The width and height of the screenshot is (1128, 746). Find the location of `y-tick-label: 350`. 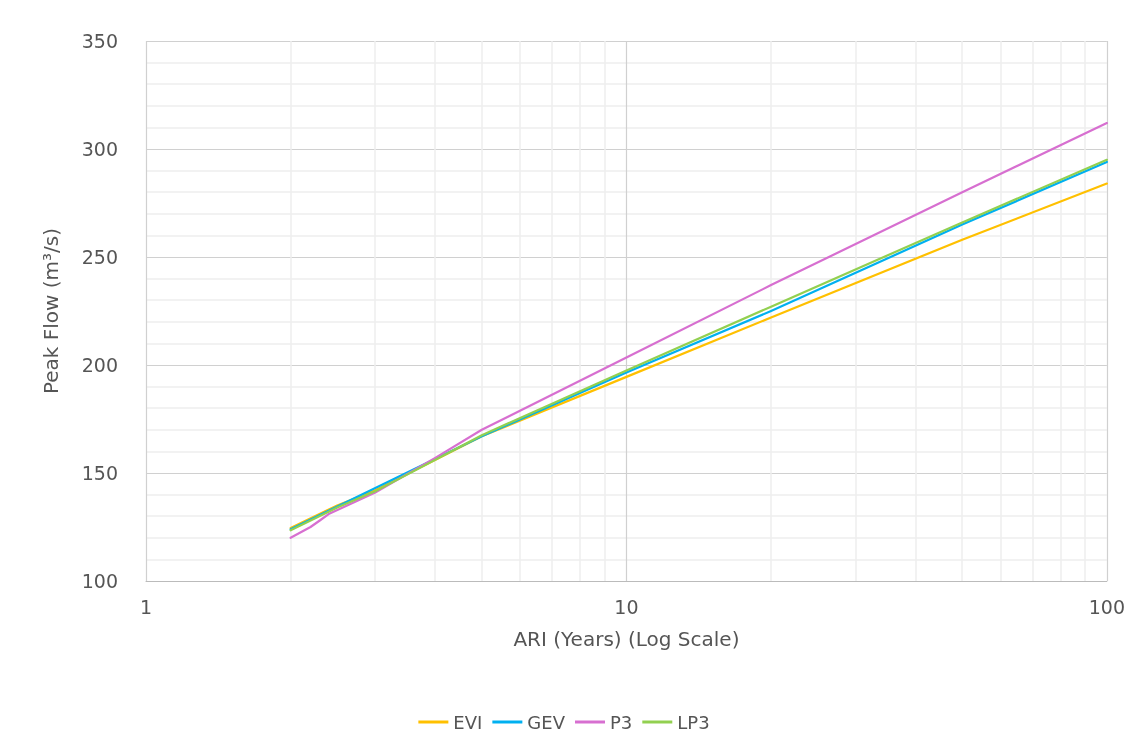

y-tick-label: 350 is located at coordinates (99, 41).